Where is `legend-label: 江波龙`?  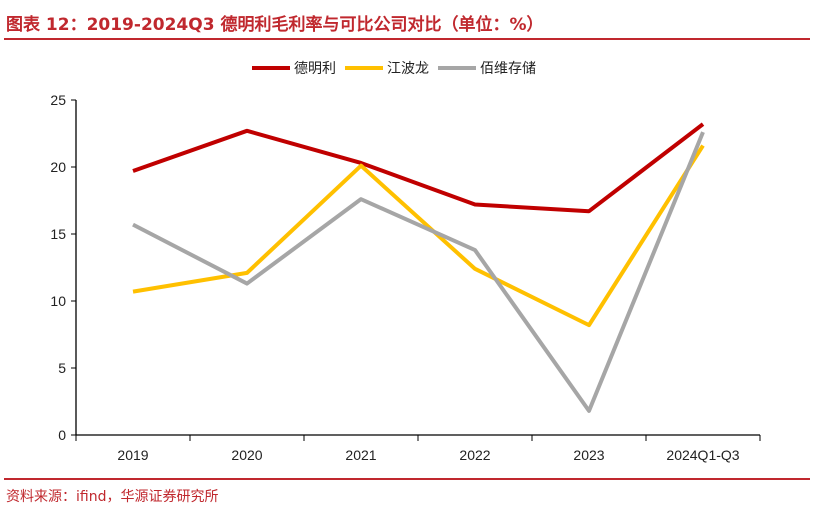 legend-label: 江波龙 is located at coordinates (408, 69).